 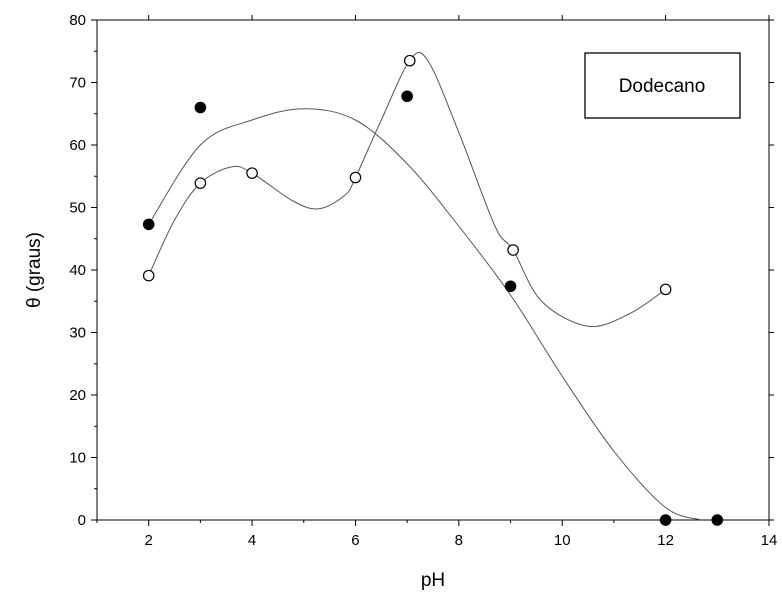 What do you see at coordinates (252, 540) in the screenshot?
I see `x-tick-label: 4` at bounding box center [252, 540].